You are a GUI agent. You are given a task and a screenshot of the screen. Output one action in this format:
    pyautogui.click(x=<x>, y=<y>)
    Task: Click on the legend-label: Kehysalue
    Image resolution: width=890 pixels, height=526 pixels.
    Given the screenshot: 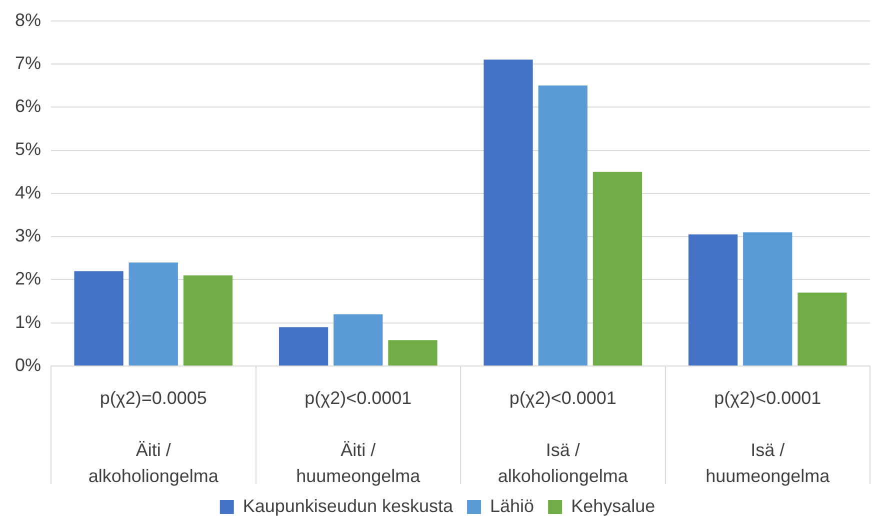 What is the action you would take?
    pyautogui.click(x=613, y=506)
    